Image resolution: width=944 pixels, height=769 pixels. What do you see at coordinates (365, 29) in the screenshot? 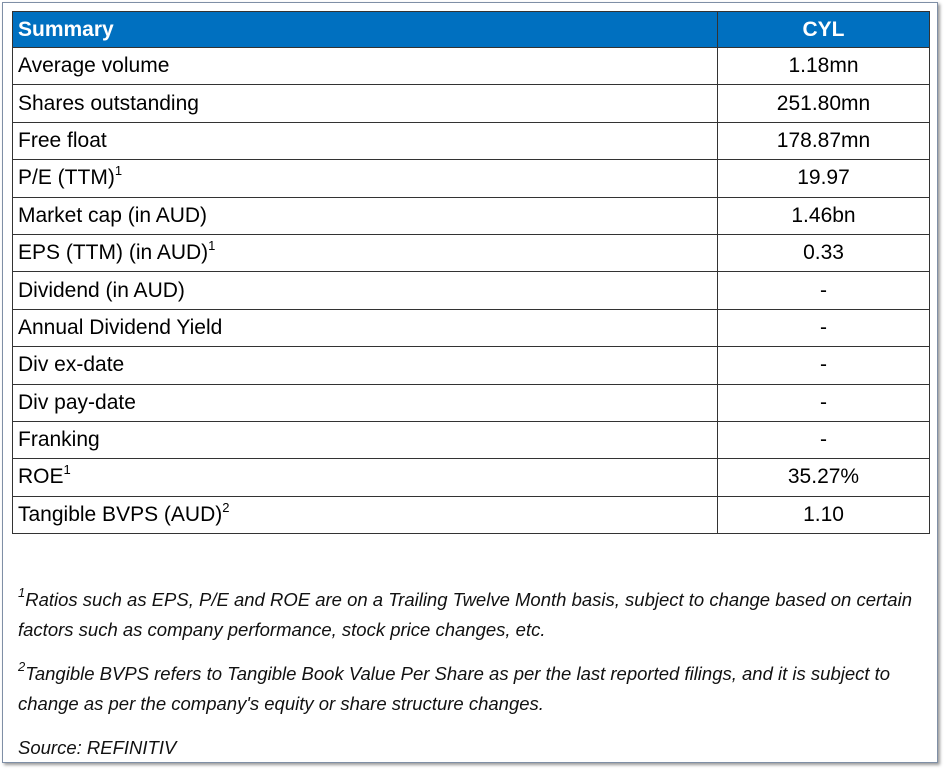
I see `header-cell: Summary` at bounding box center [365, 29].